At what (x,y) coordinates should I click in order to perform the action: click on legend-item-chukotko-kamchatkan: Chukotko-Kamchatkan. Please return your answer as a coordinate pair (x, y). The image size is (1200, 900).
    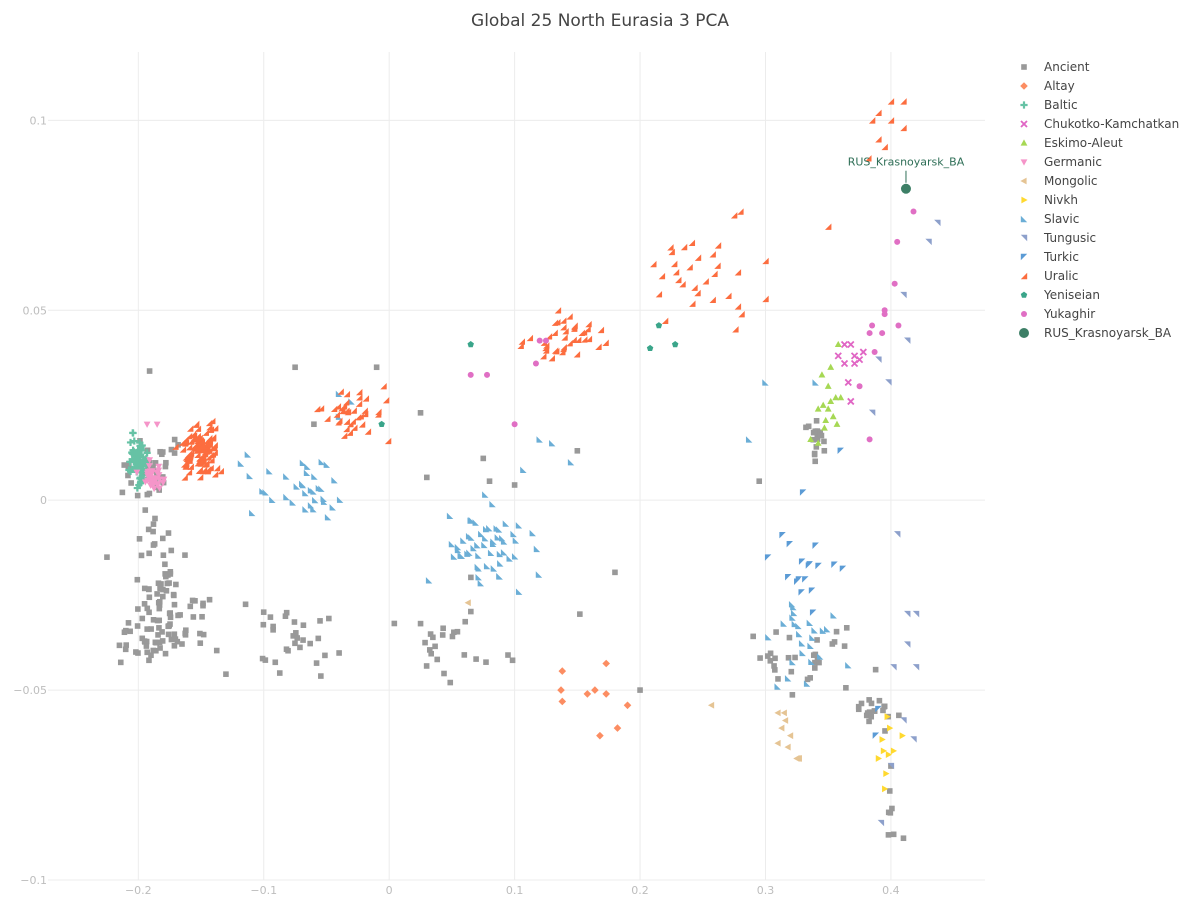
    Looking at the image, I should click on (1099, 124).